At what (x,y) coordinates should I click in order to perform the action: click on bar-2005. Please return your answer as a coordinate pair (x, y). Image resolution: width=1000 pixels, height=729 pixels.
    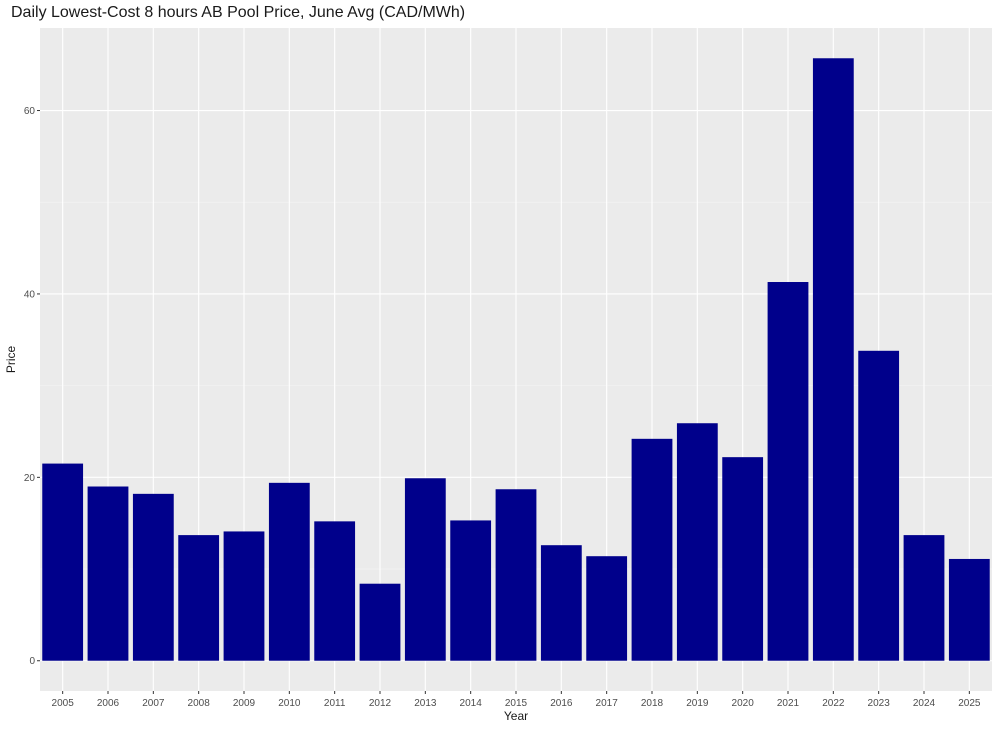
    Looking at the image, I should click on (63, 562).